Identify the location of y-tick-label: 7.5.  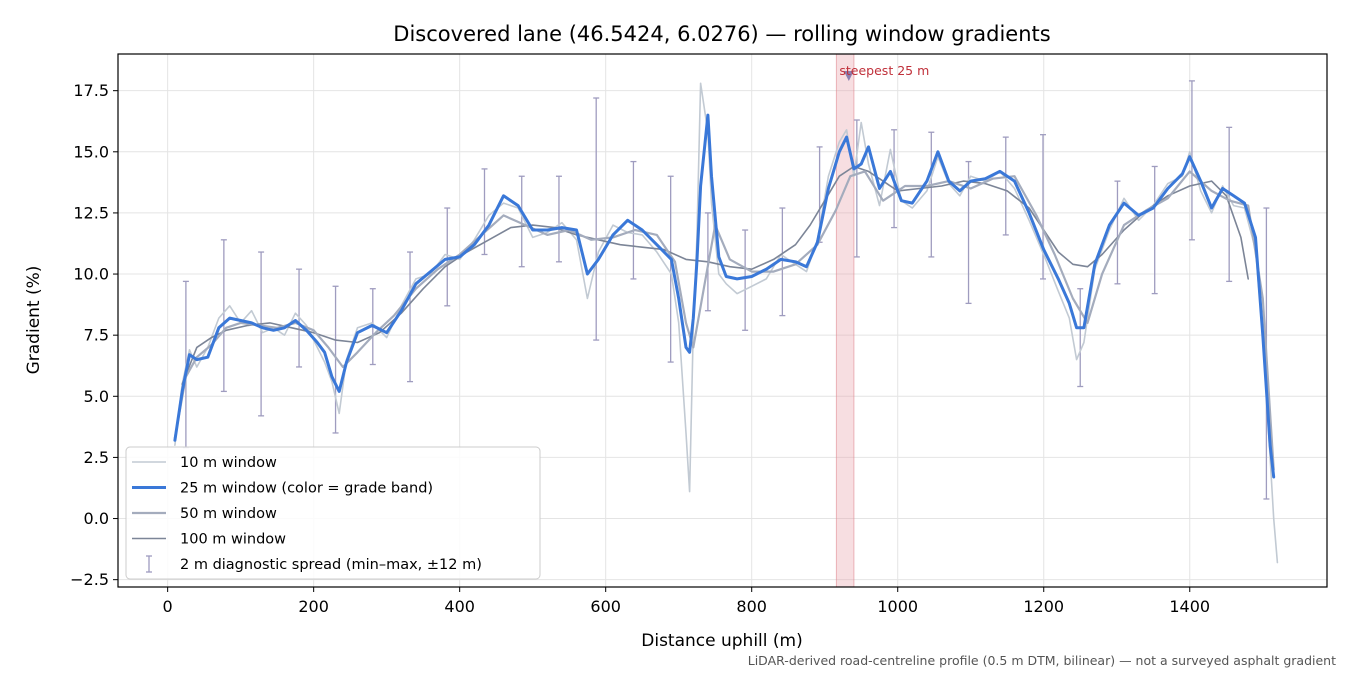
(96, 335).